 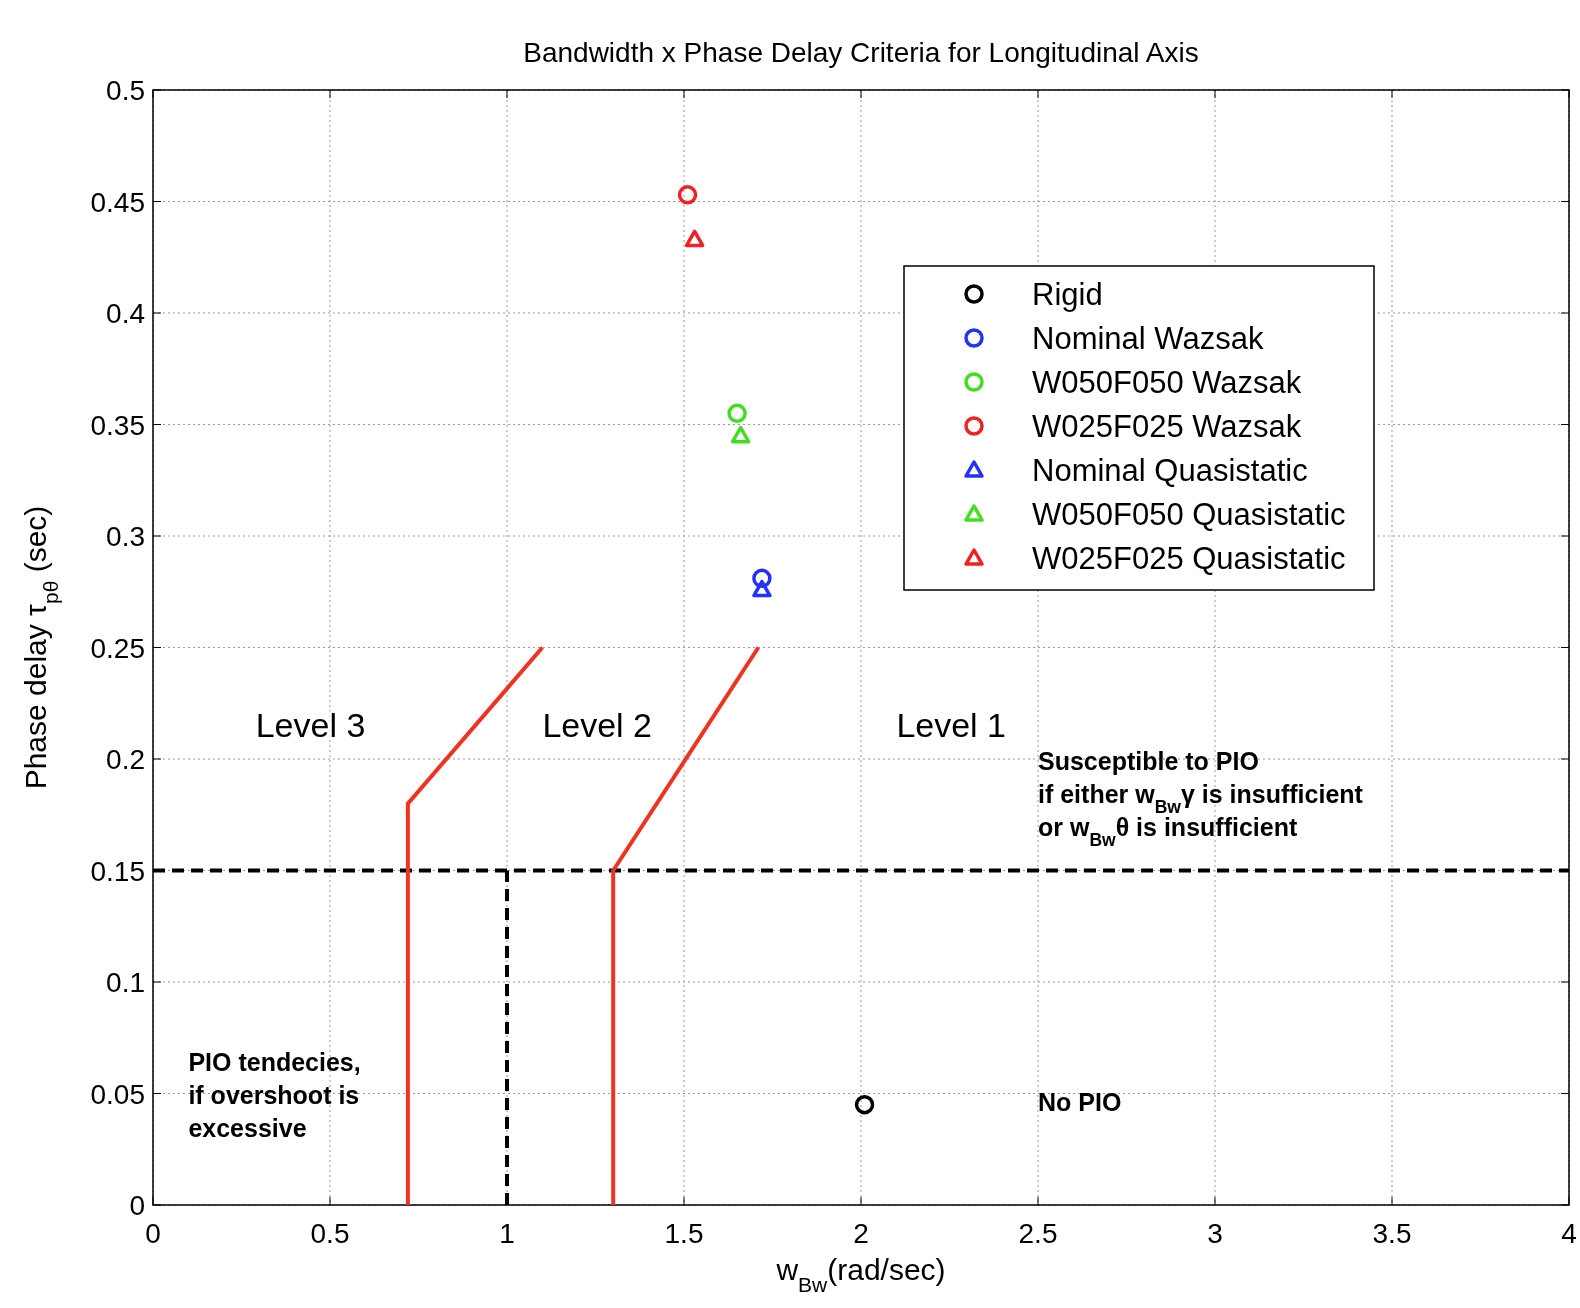 I want to click on y-tick-label: 0.3, so click(x=125, y=536).